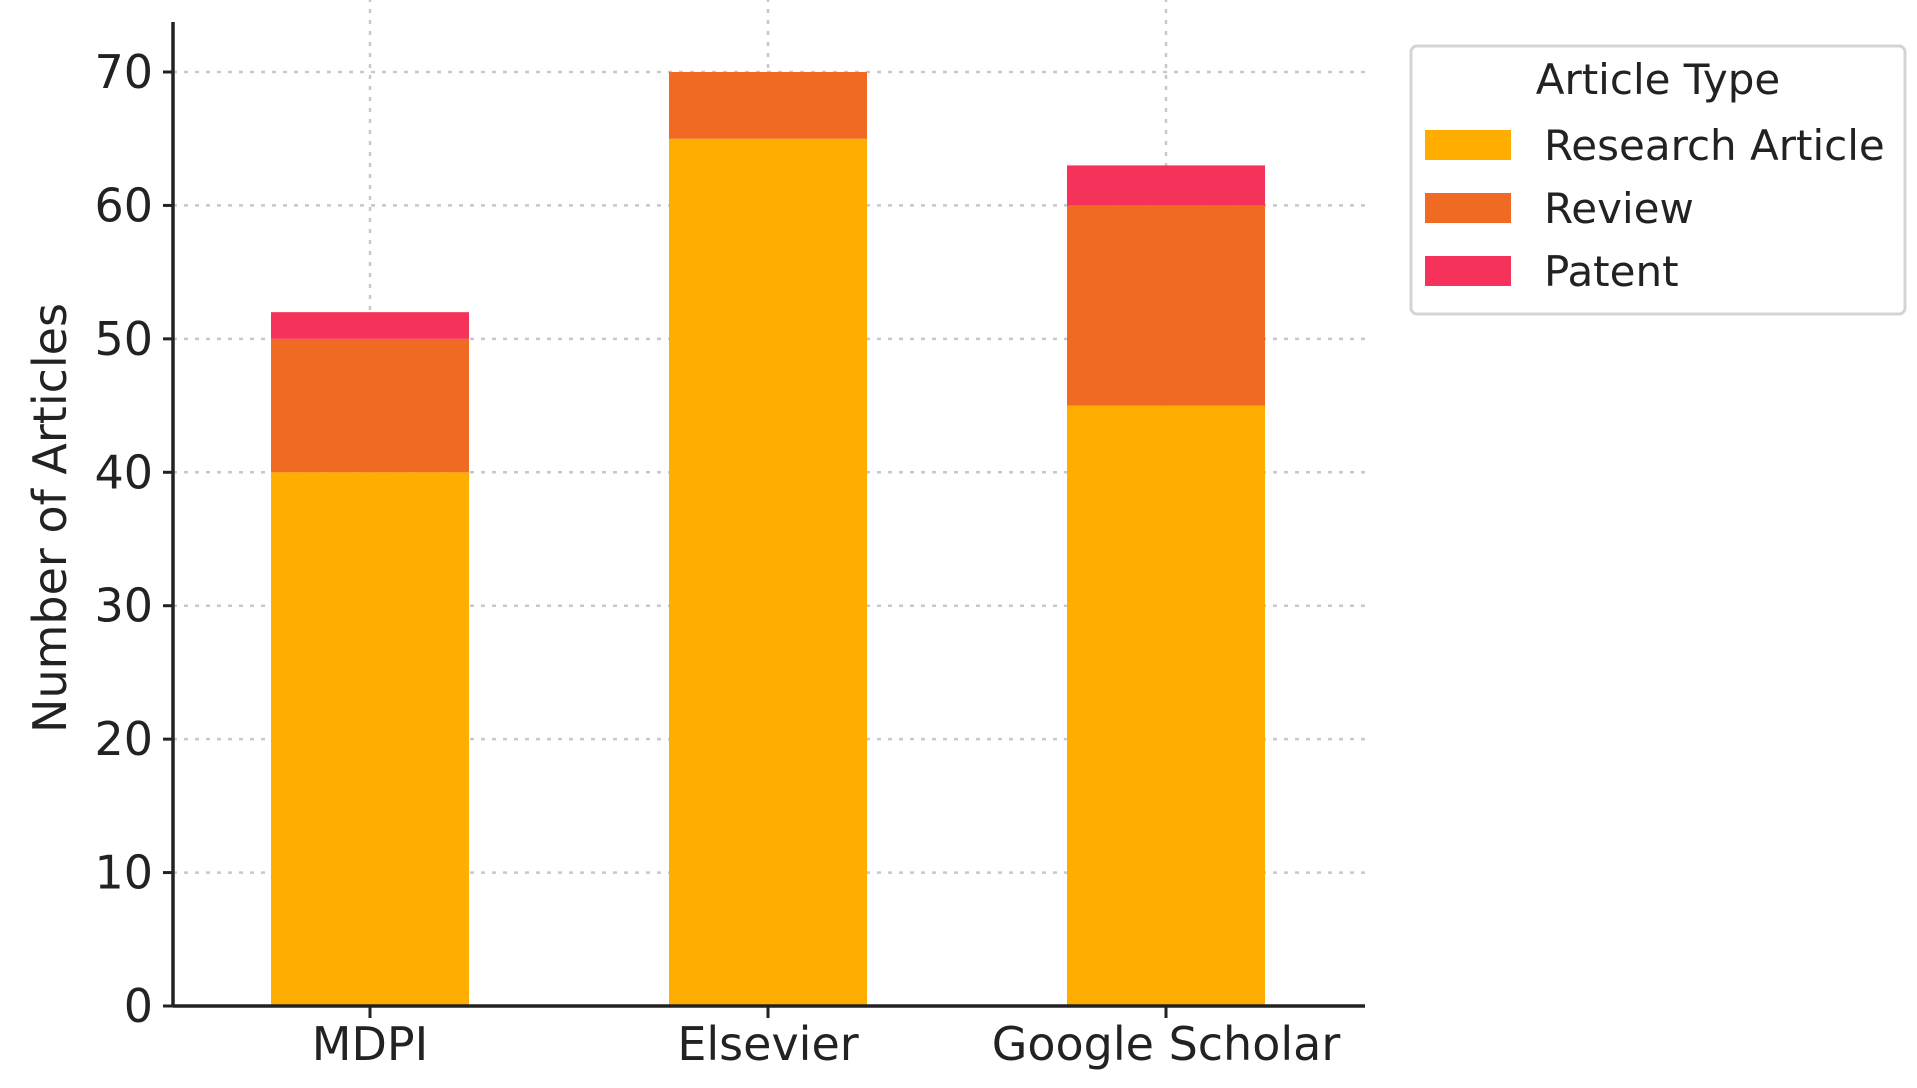 The height and width of the screenshot is (1088, 1917). What do you see at coordinates (123, 339) in the screenshot?
I see `y-tick-label: 50` at bounding box center [123, 339].